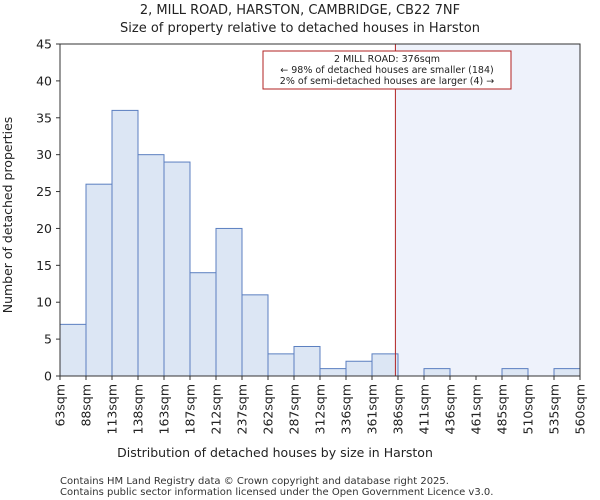 This screenshot has width=600, height=500. Describe the element at coordinates (346, 409) in the screenshot. I see `x-tick-label: 336sqm` at that location.